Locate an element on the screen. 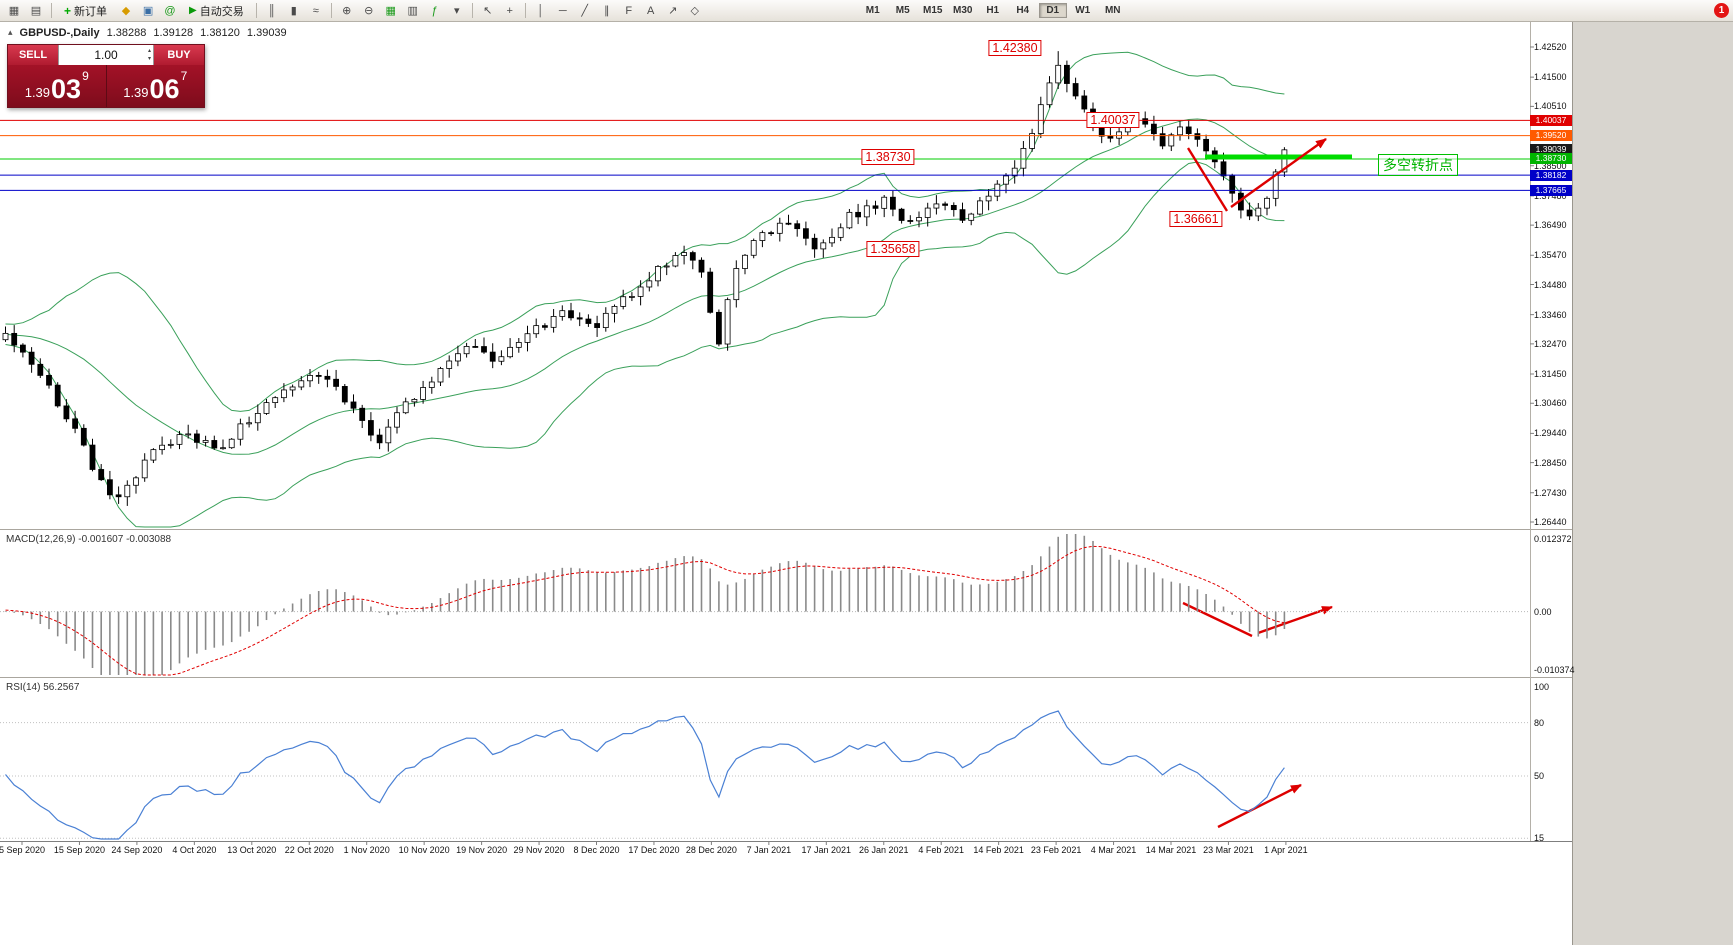  price-badge: 1.39520 is located at coordinates (1551, 136).